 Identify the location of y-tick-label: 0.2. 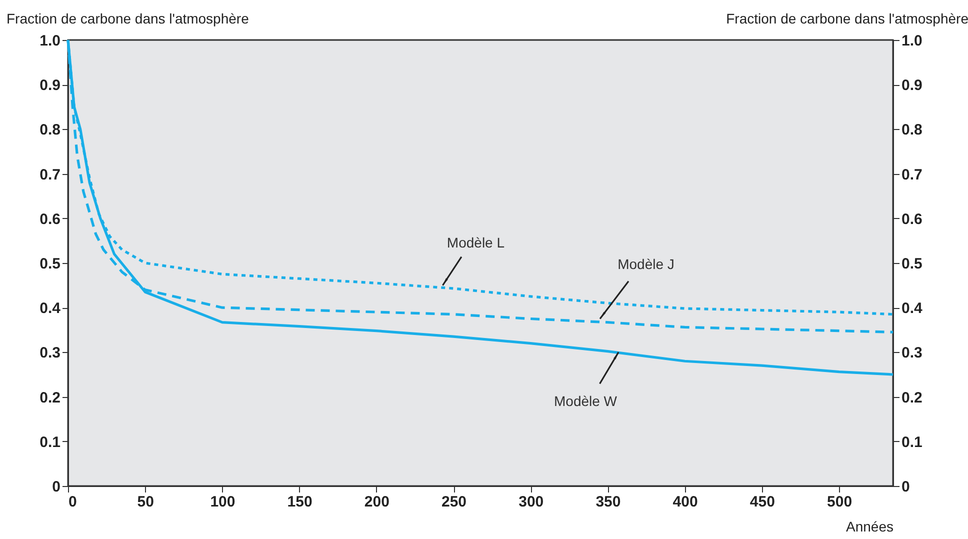
(50, 397).